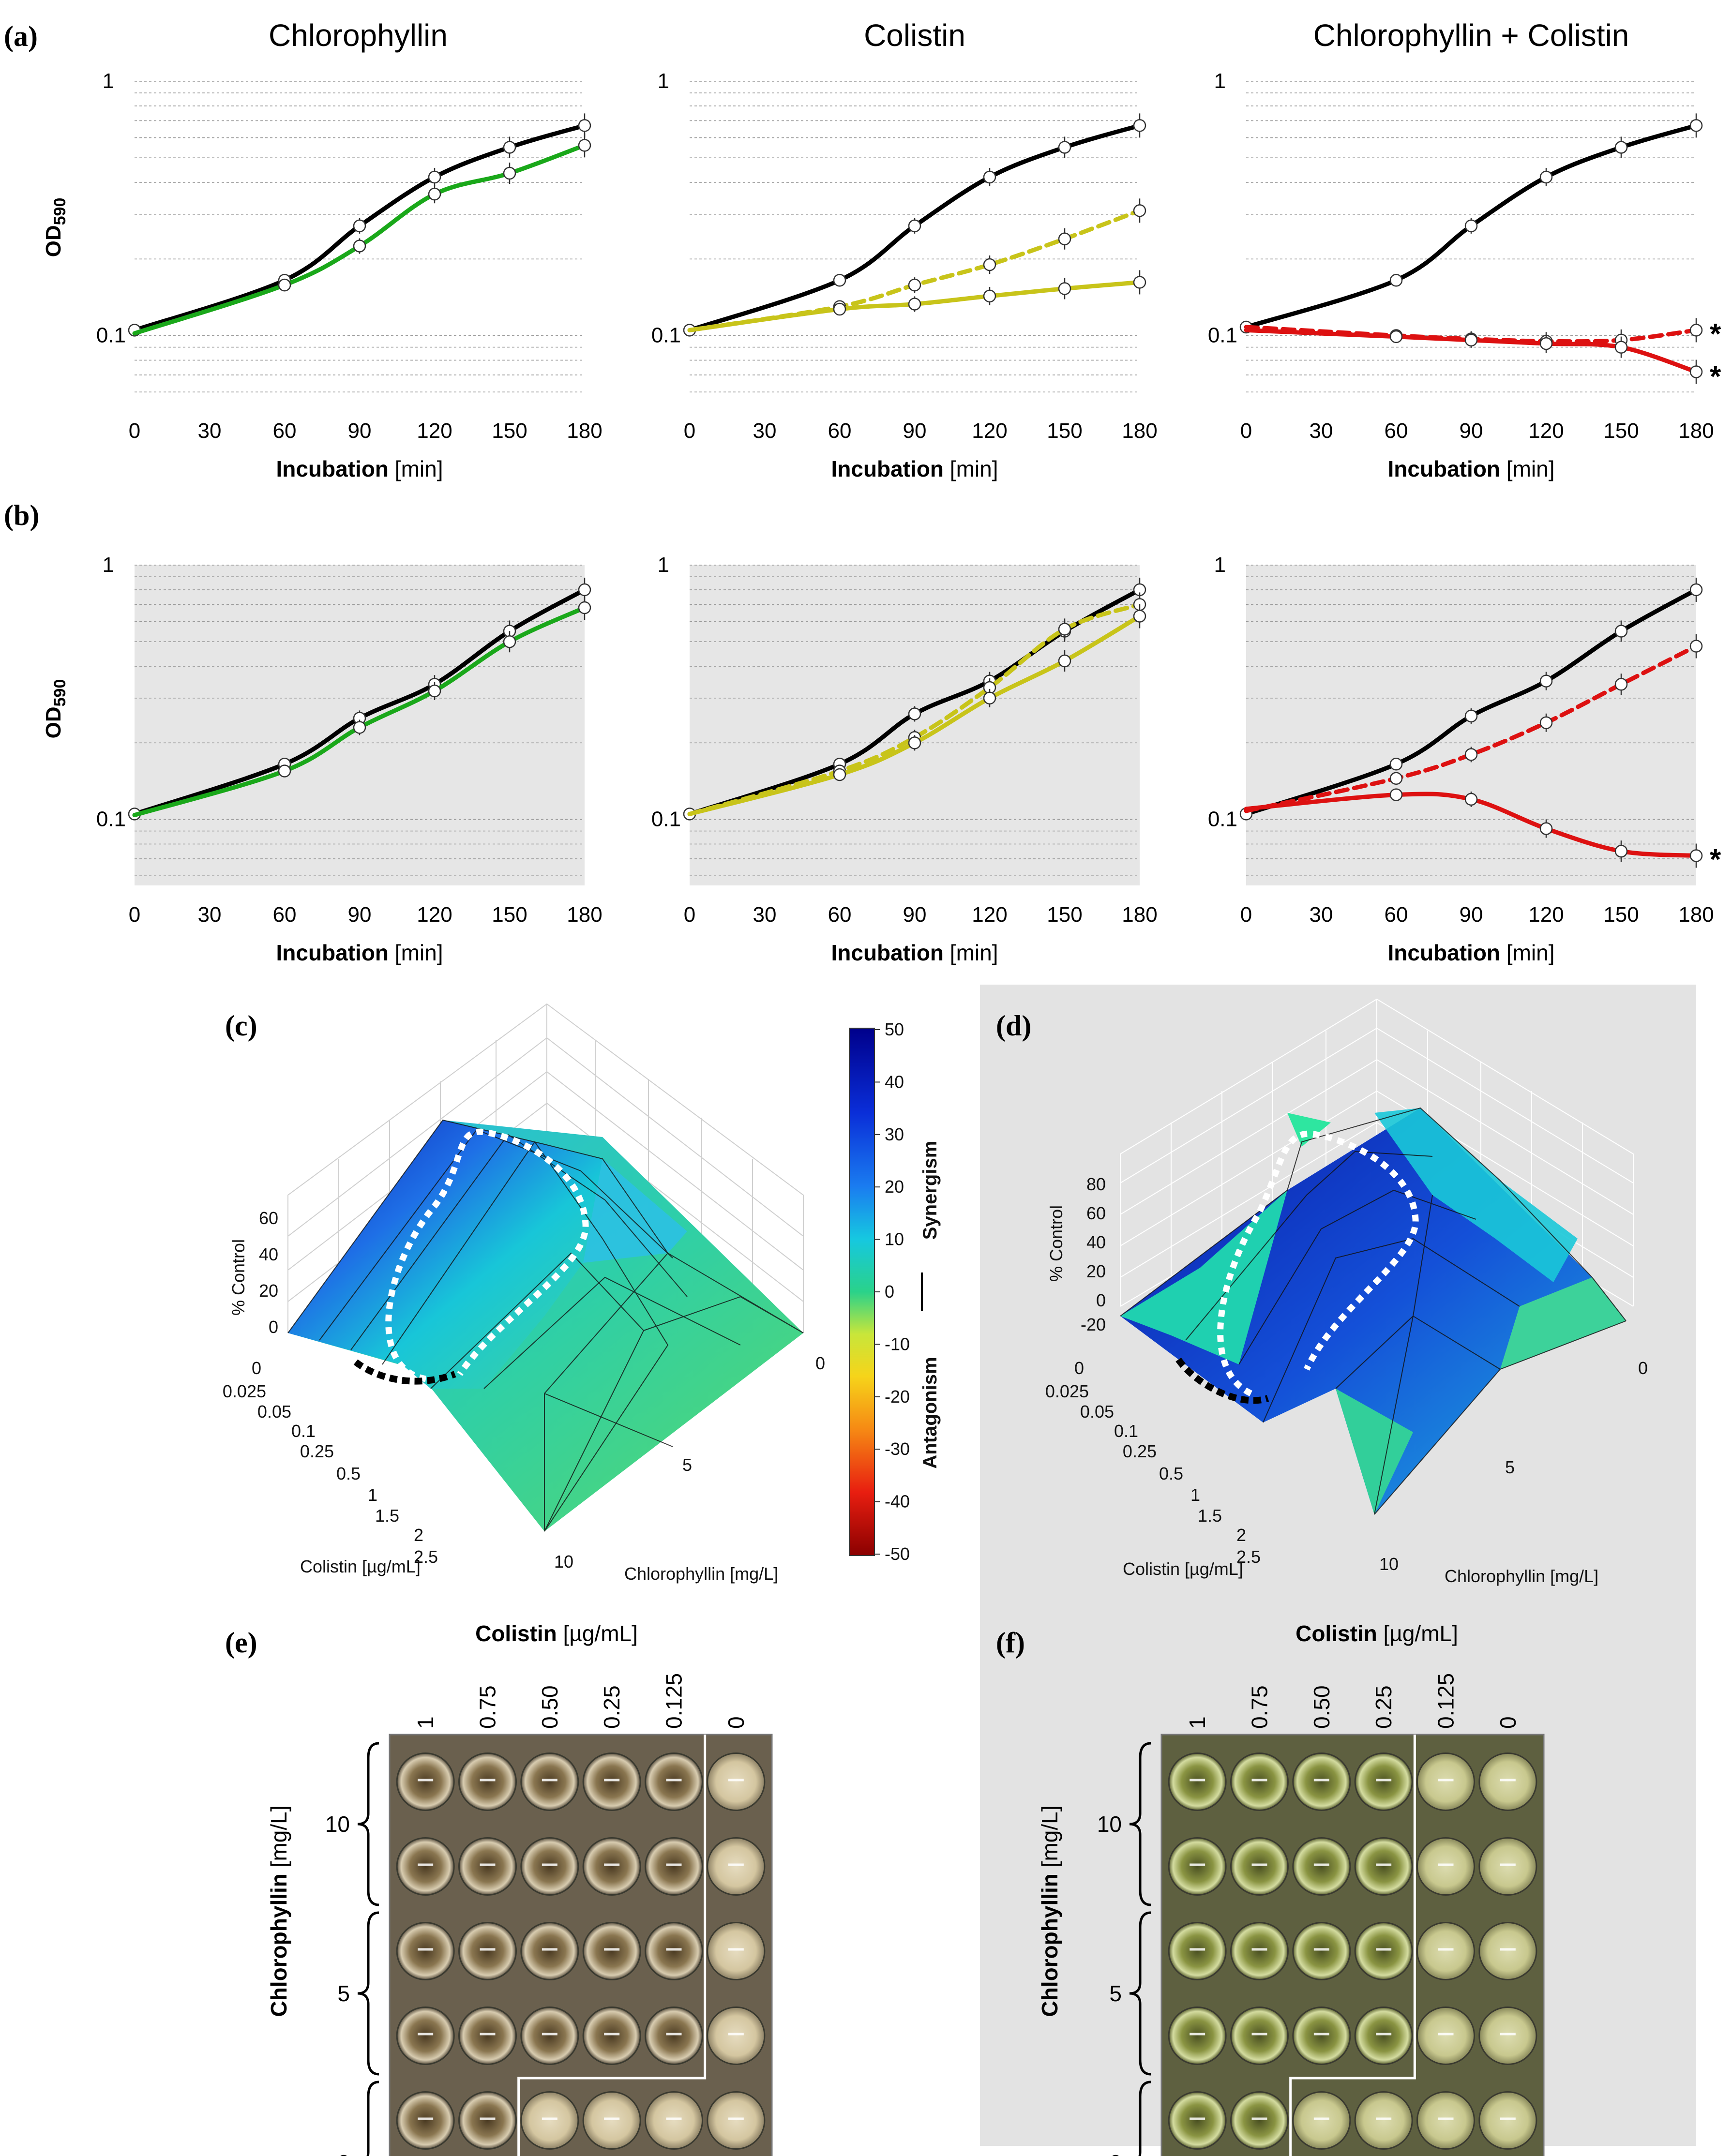 The width and height of the screenshot is (1732, 2156). Describe the element at coordinates (701, 1574) in the screenshot. I see `surface-c-chl-label: Chlorophyllin [mg/L]` at that location.